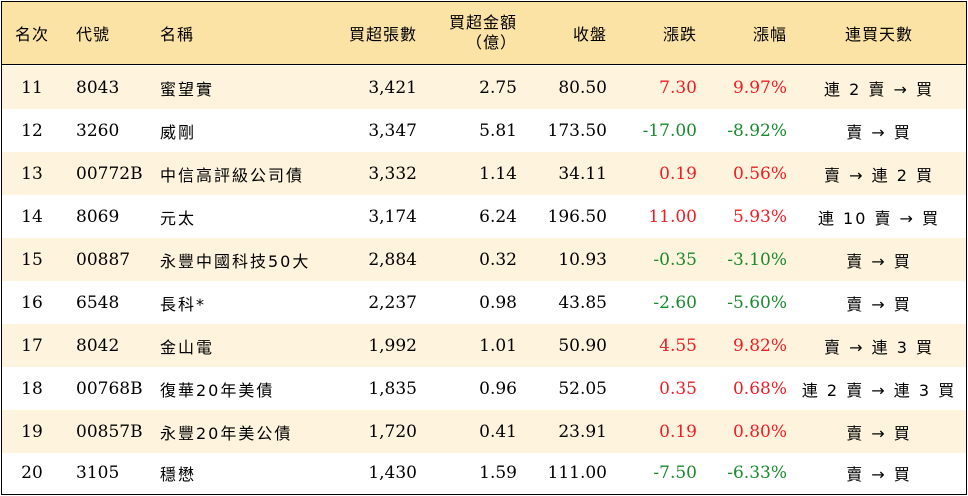  I want to click on cell-change: -0.35, so click(675, 259).